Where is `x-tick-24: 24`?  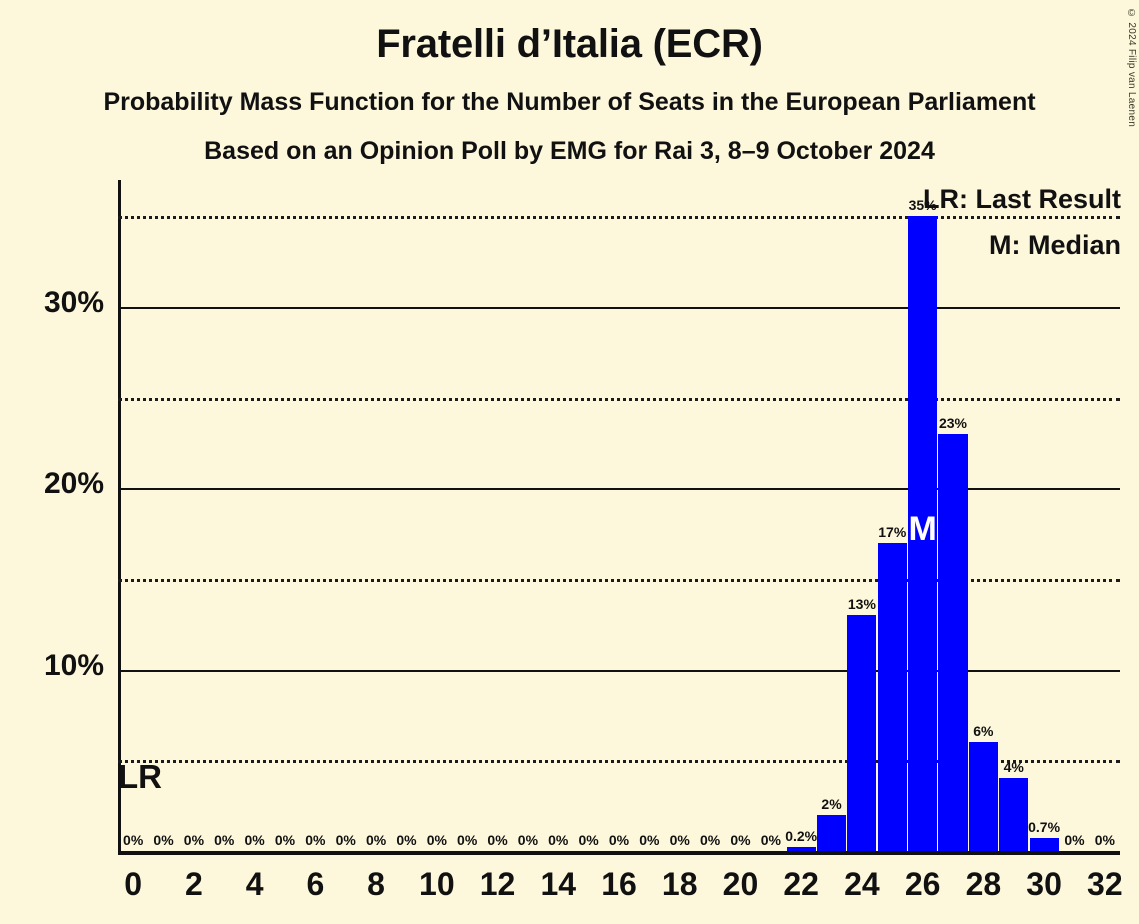 x-tick-24: 24 is located at coordinates (862, 884).